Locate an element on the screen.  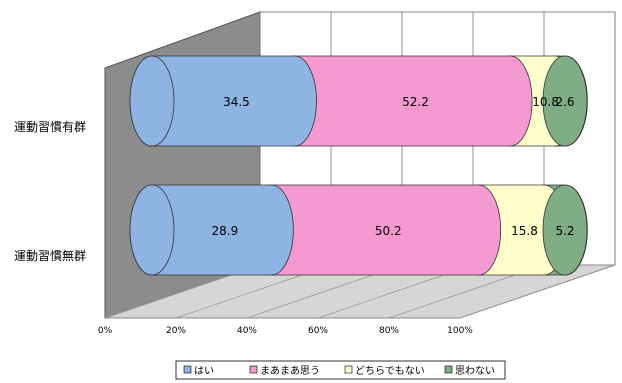
legend-label: まあまあ思う is located at coordinates (290, 371).